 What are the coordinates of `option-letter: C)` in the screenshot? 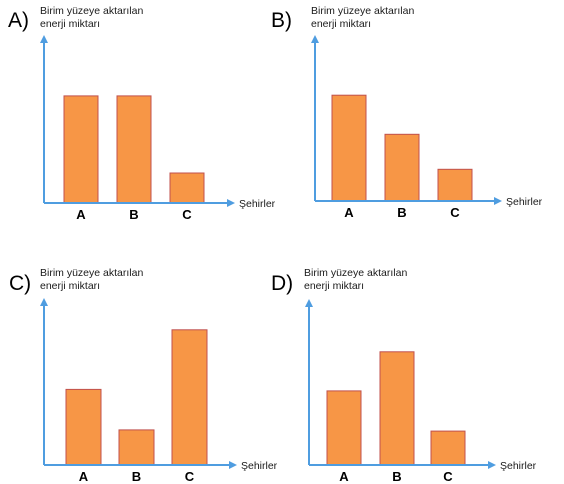 It's located at (20, 283).